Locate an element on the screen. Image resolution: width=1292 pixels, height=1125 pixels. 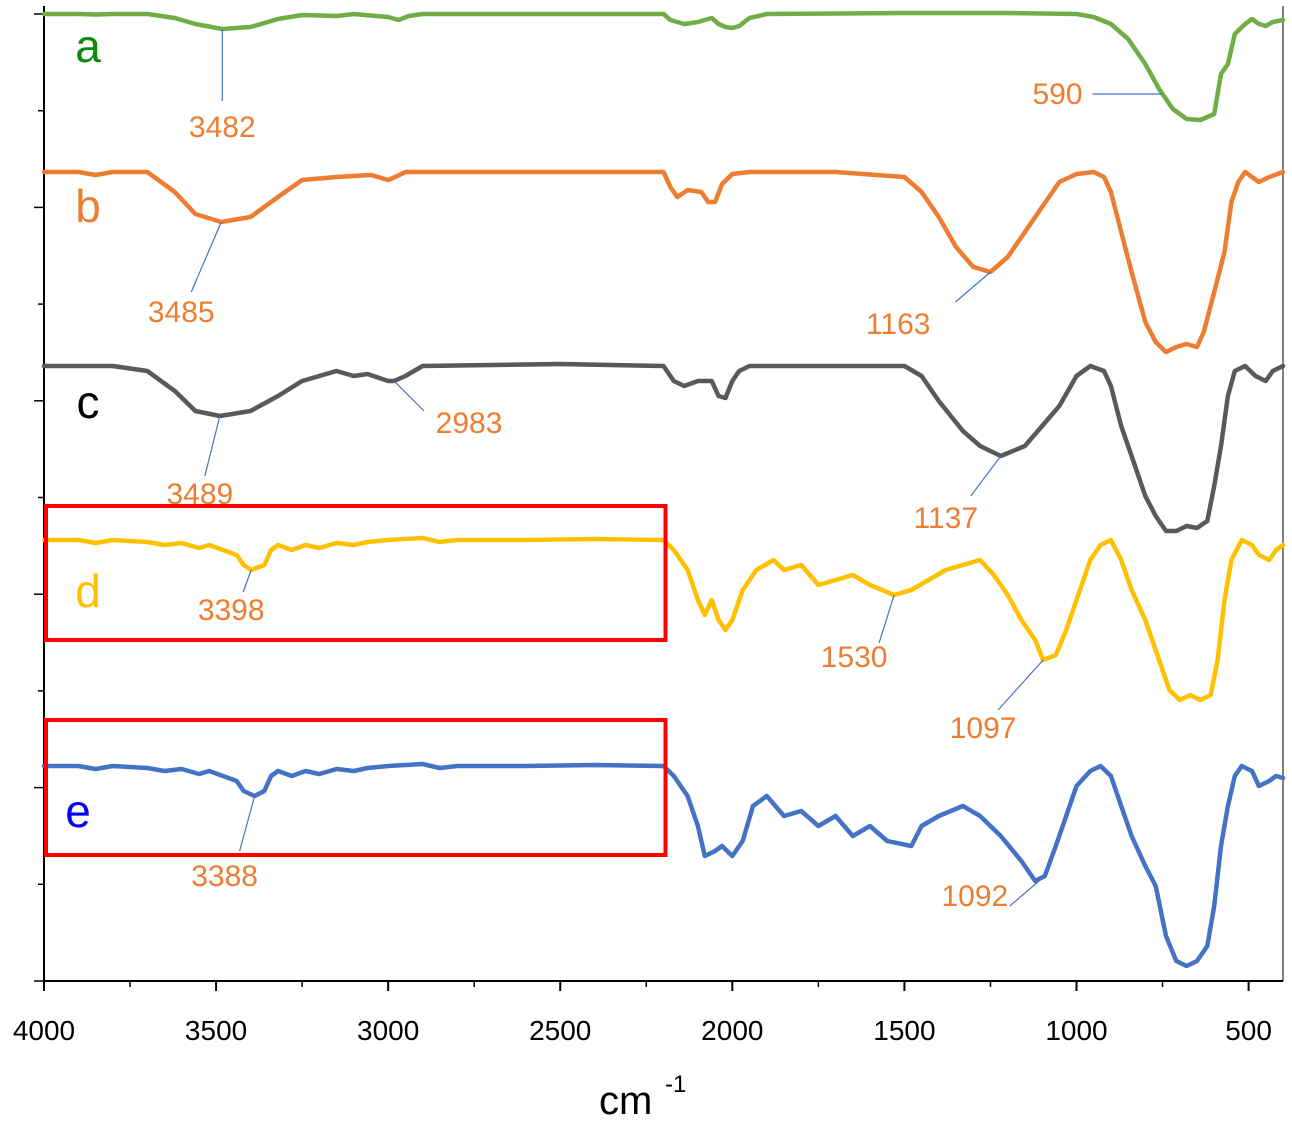
annotation-3482: 3482 is located at coordinates (222, 127).